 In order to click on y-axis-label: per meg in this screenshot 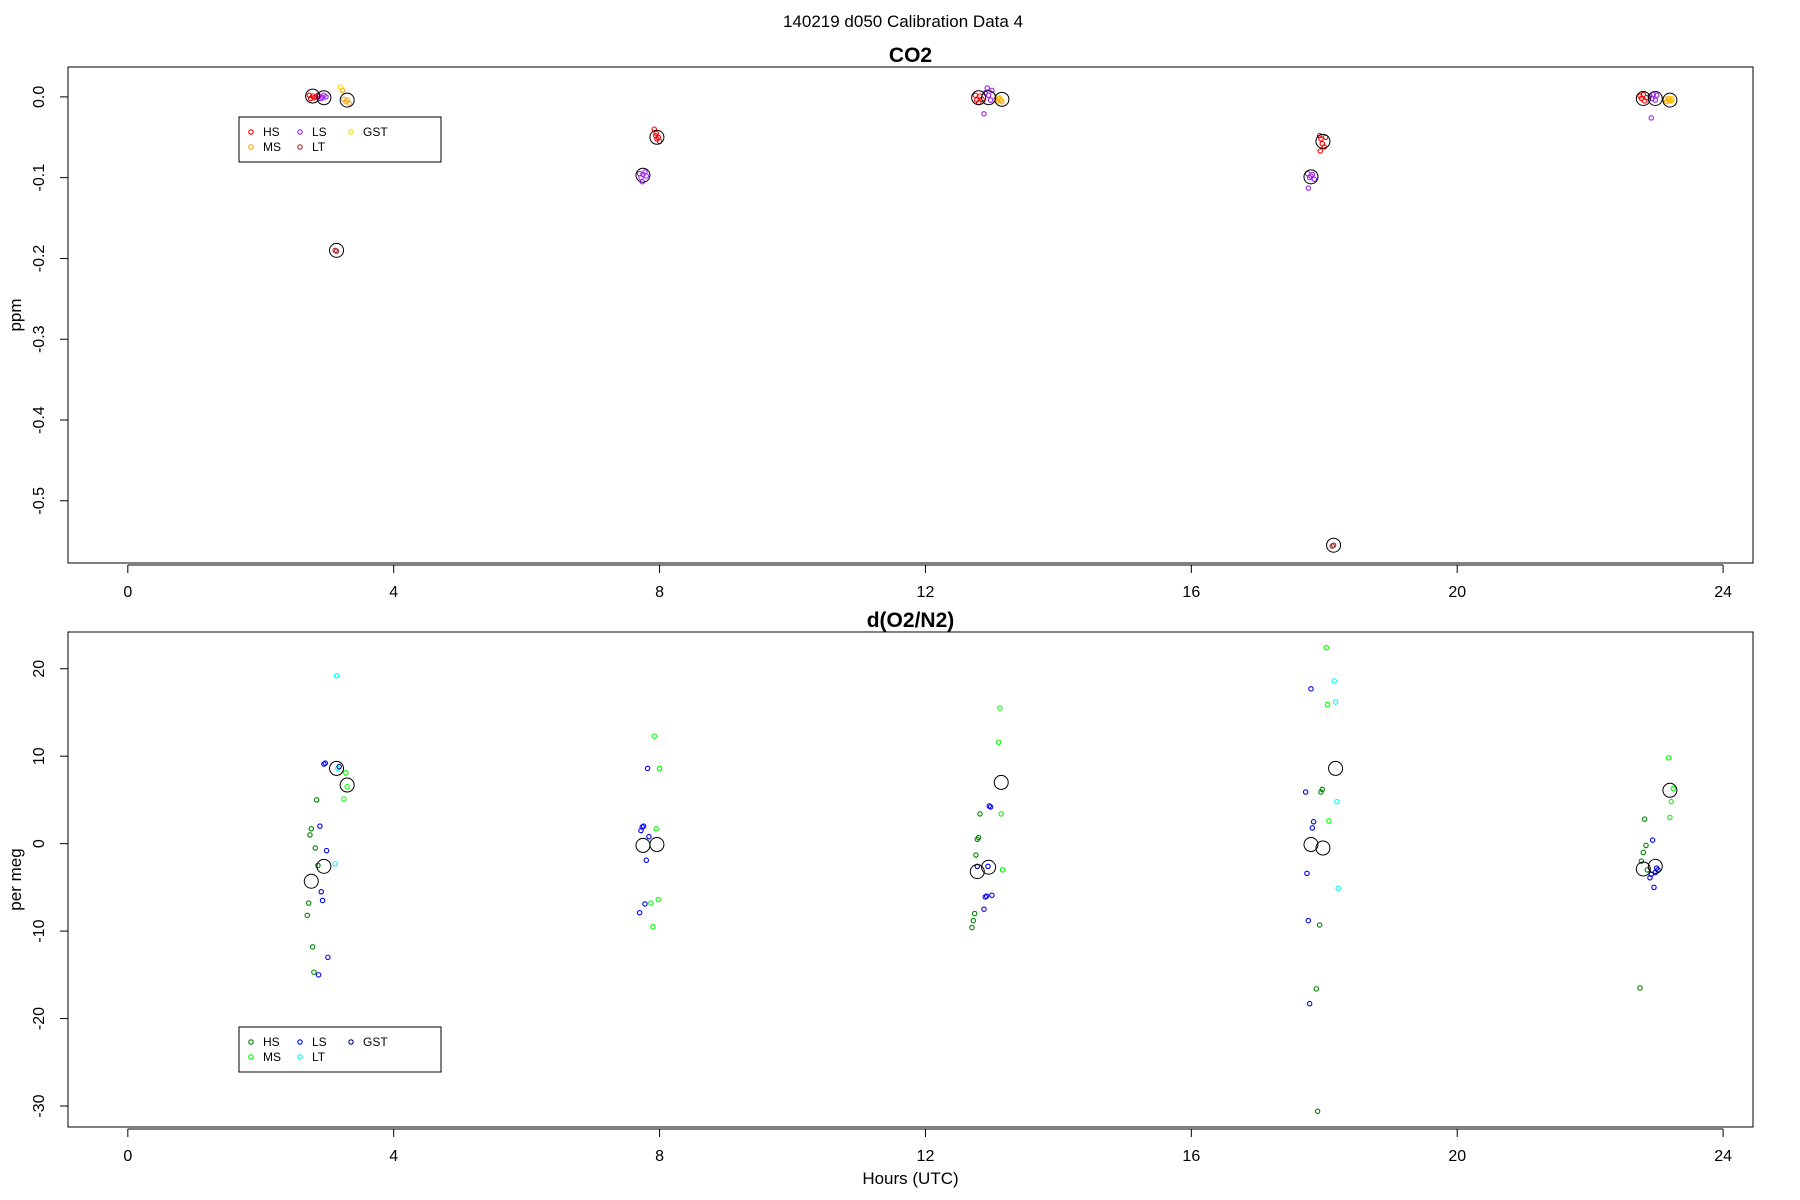, I will do `click(15, 879)`.